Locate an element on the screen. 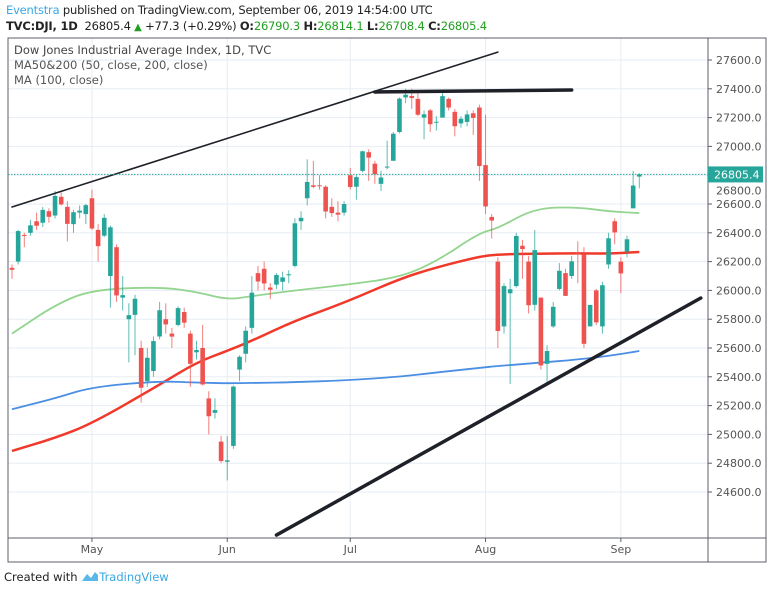 The width and height of the screenshot is (768, 594). x-tick-label: Sep is located at coordinates (620, 549).